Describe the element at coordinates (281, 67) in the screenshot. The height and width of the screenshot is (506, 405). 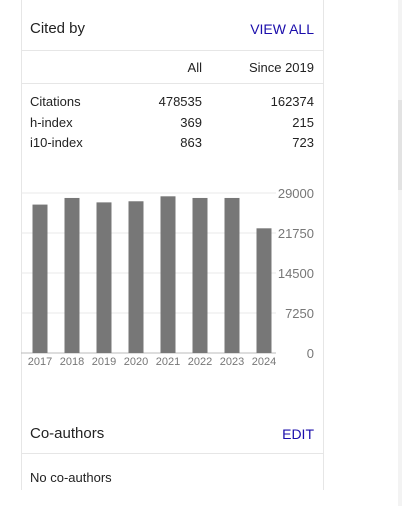
I see `column-header-since: Since 2019` at that location.